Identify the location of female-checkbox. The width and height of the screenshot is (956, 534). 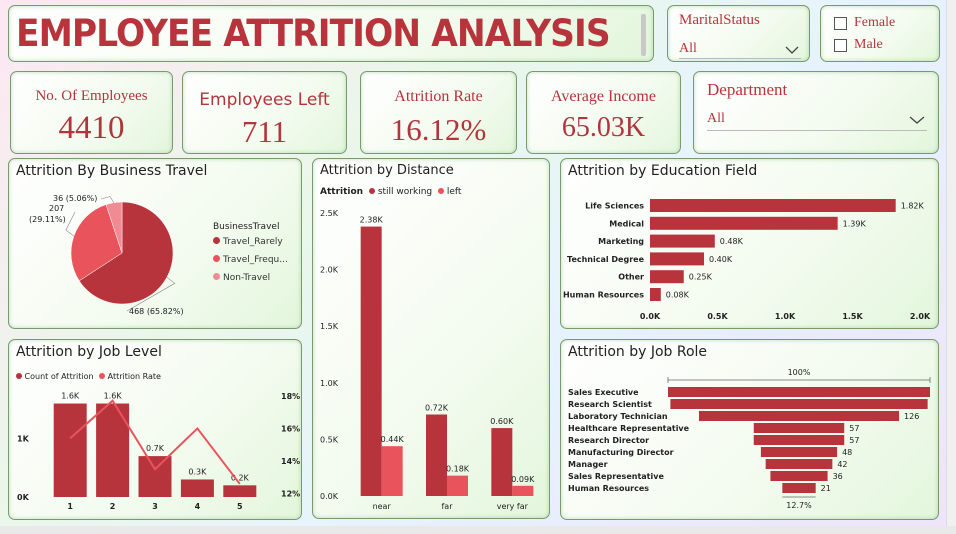
(840, 23).